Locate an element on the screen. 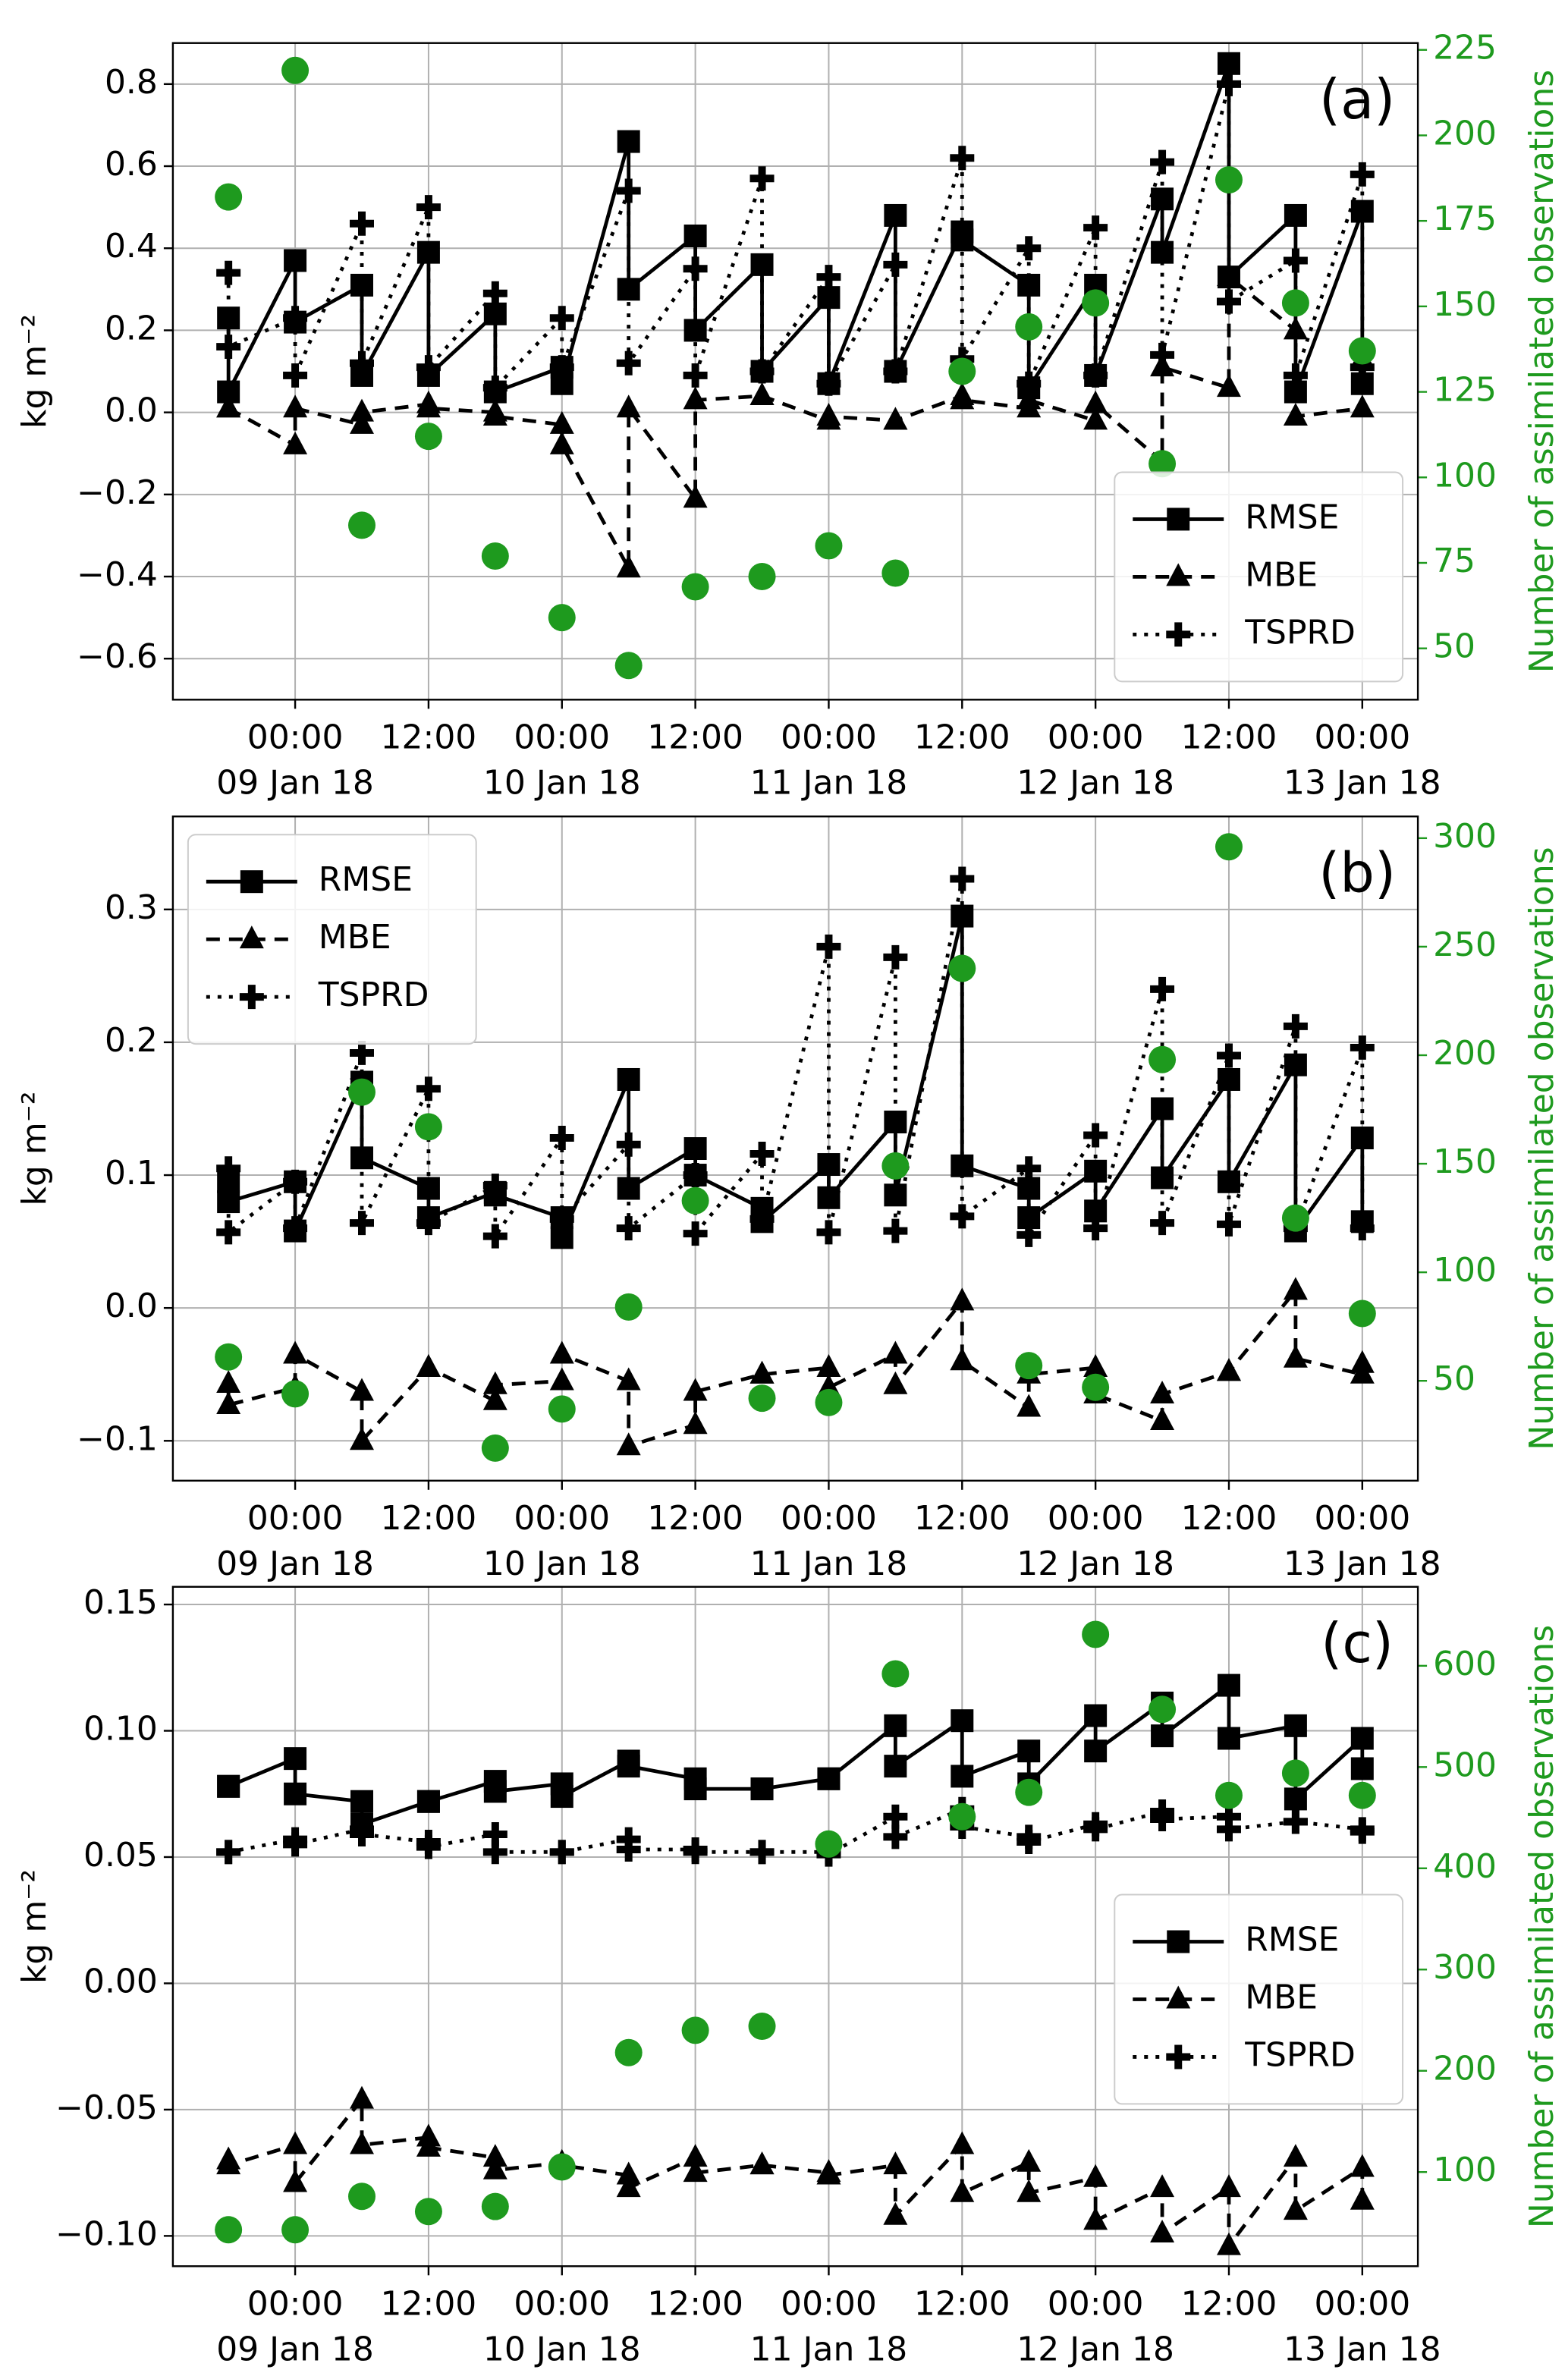 Image resolution: width=1568 pixels, height=2379 pixels. y-tick-label: 0.1 is located at coordinates (131, 1173).